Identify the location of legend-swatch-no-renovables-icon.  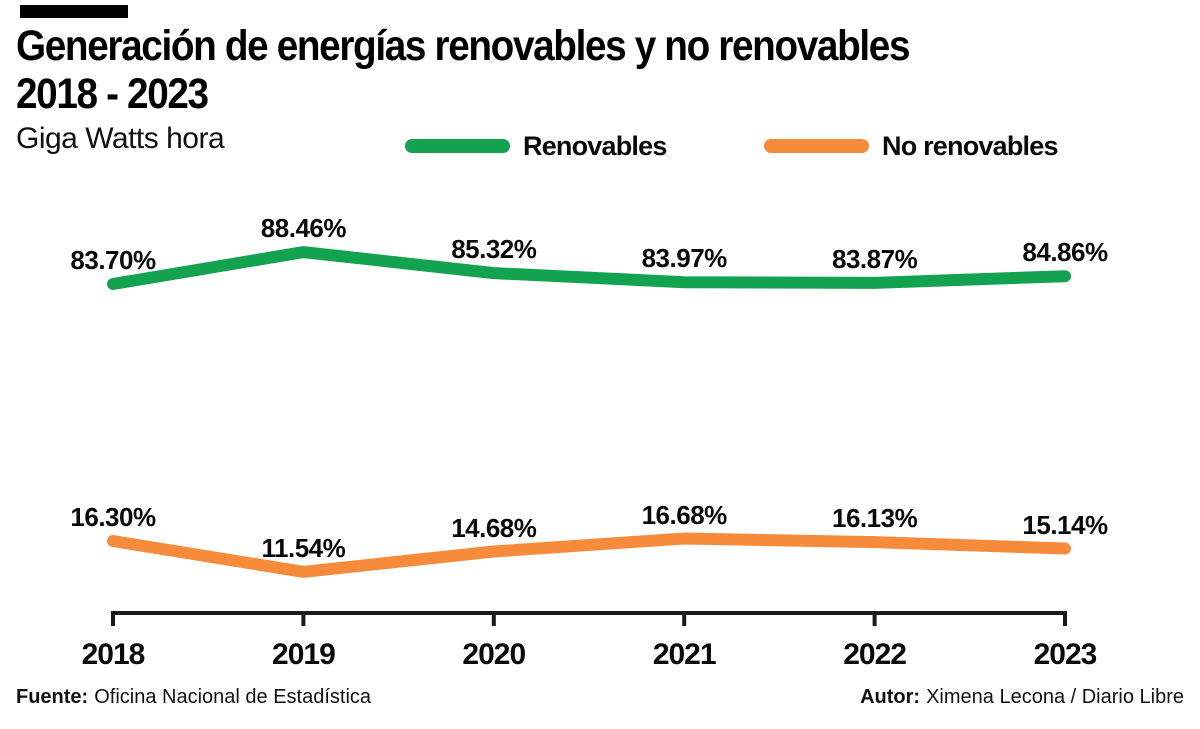
(816, 146).